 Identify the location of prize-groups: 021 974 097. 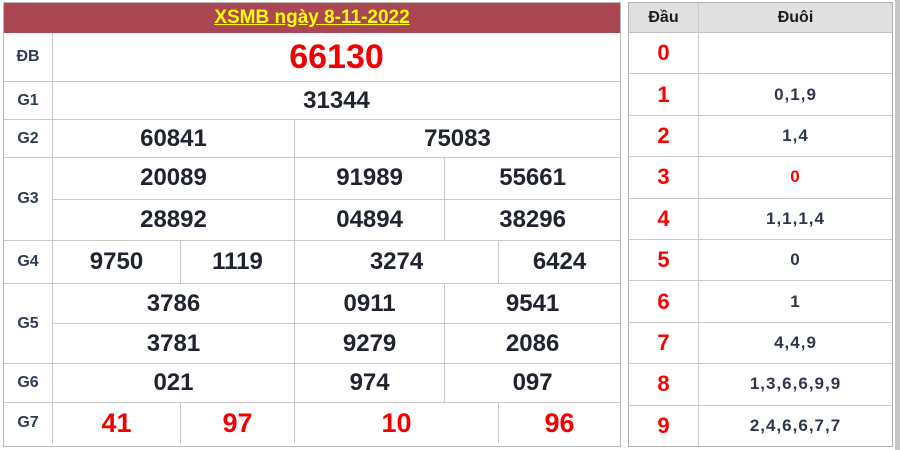
(336, 383).